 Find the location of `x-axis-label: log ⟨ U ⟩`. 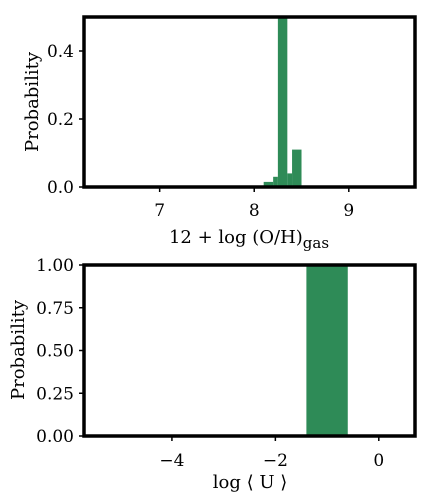

x-axis-label: log ⟨ U ⟩ is located at coordinates (250, 482).